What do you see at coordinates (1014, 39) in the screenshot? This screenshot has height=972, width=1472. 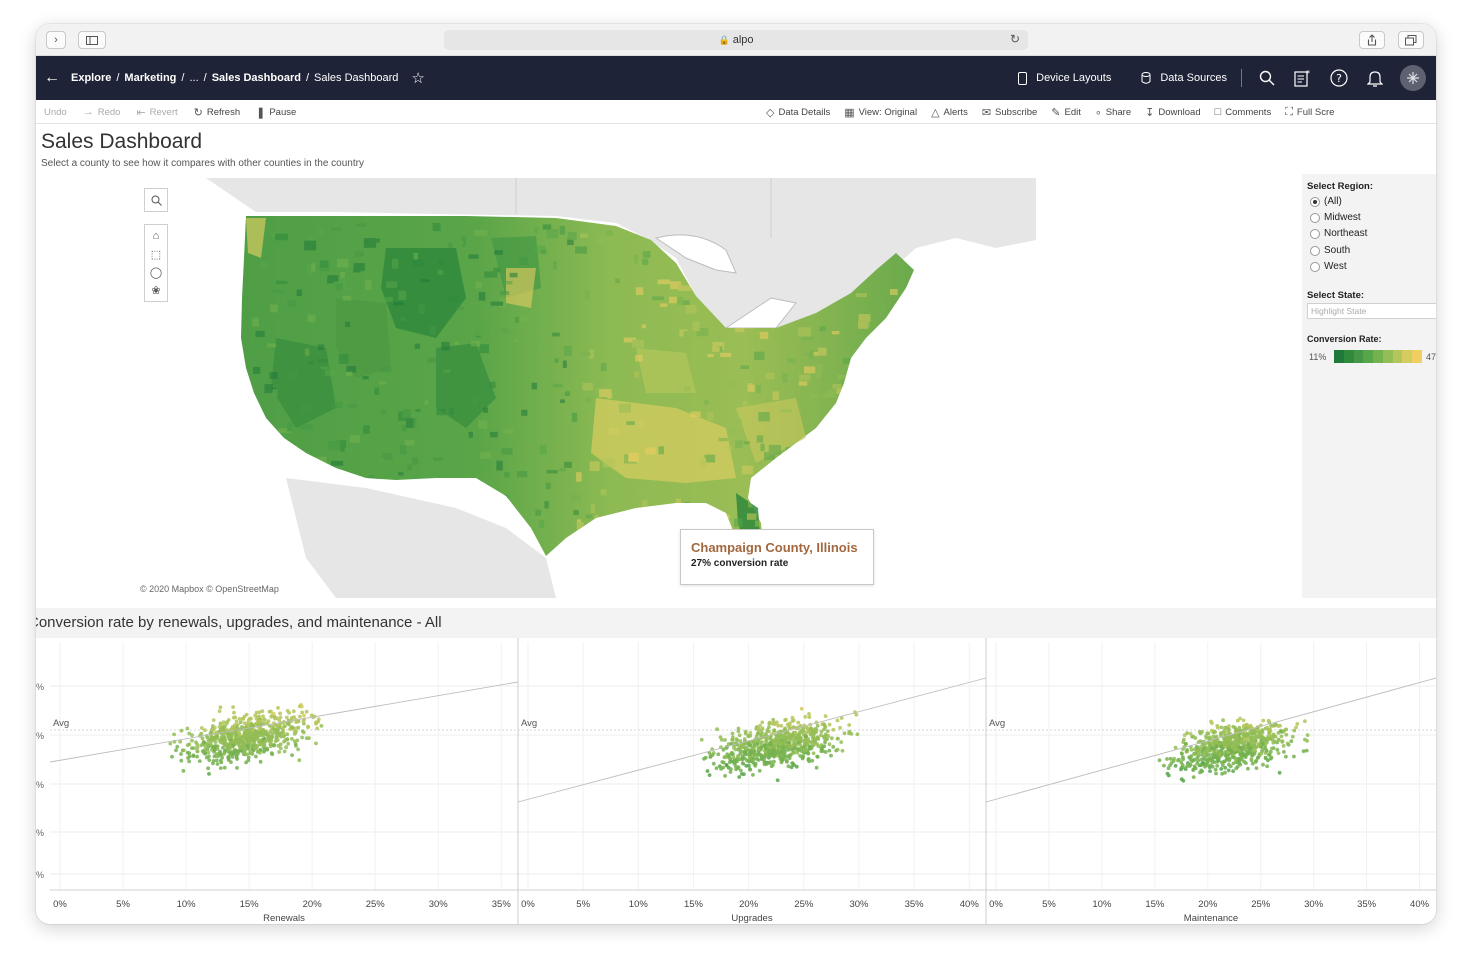 I see `reload-icon: ↻` at bounding box center [1014, 39].